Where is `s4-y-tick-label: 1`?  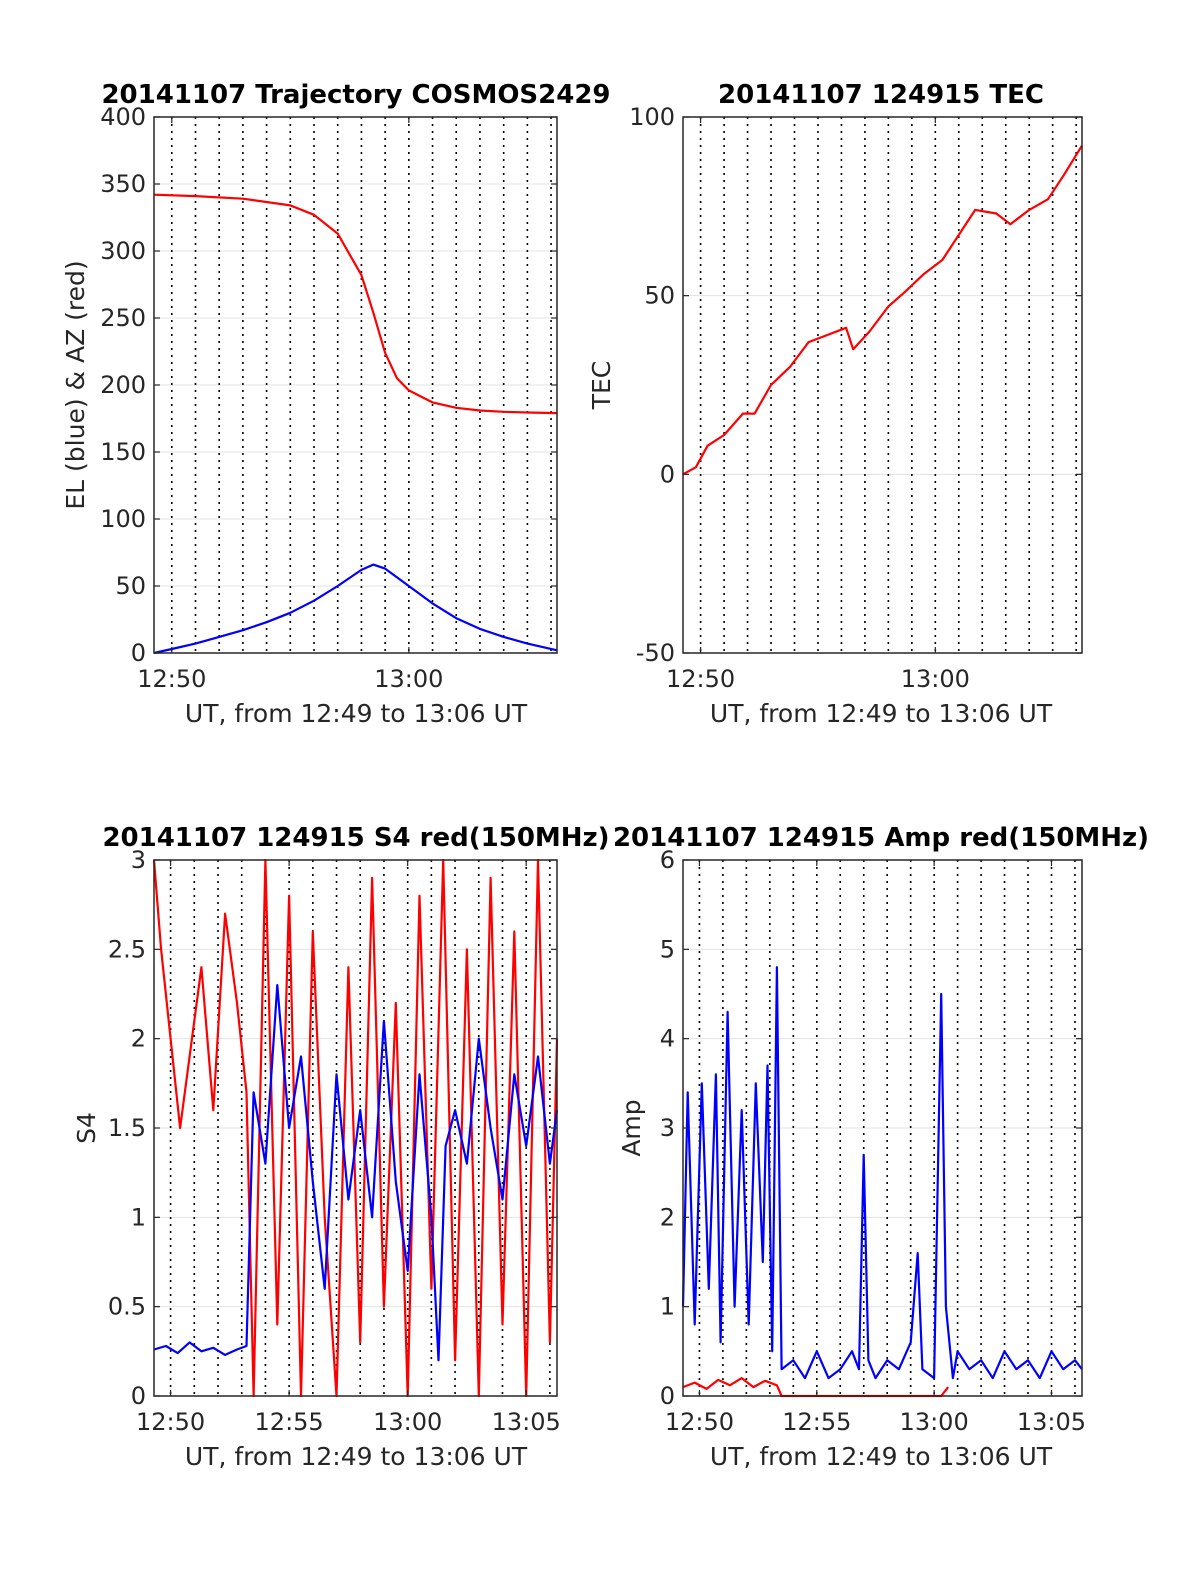
s4-y-tick-label: 1 is located at coordinates (138, 1217).